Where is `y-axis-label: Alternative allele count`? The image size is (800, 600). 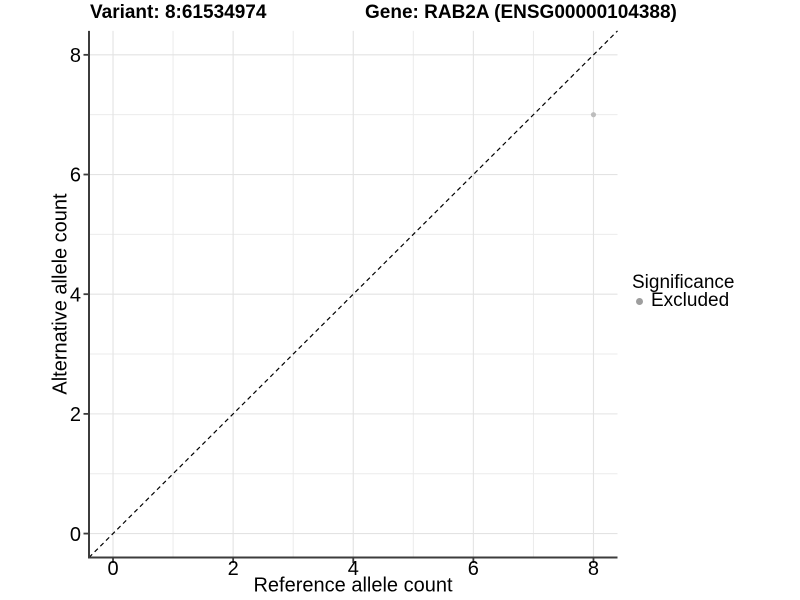 y-axis-label: Alternative allele count is located at coordinates (60, 294).